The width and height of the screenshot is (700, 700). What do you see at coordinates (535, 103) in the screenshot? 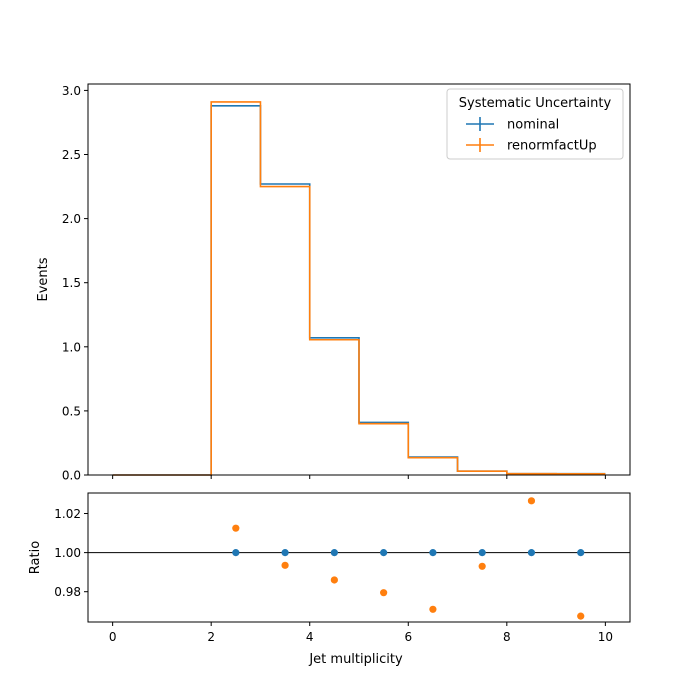
I see `legend-title: Systematic Uncertainty` at bounding box center [535, 103].